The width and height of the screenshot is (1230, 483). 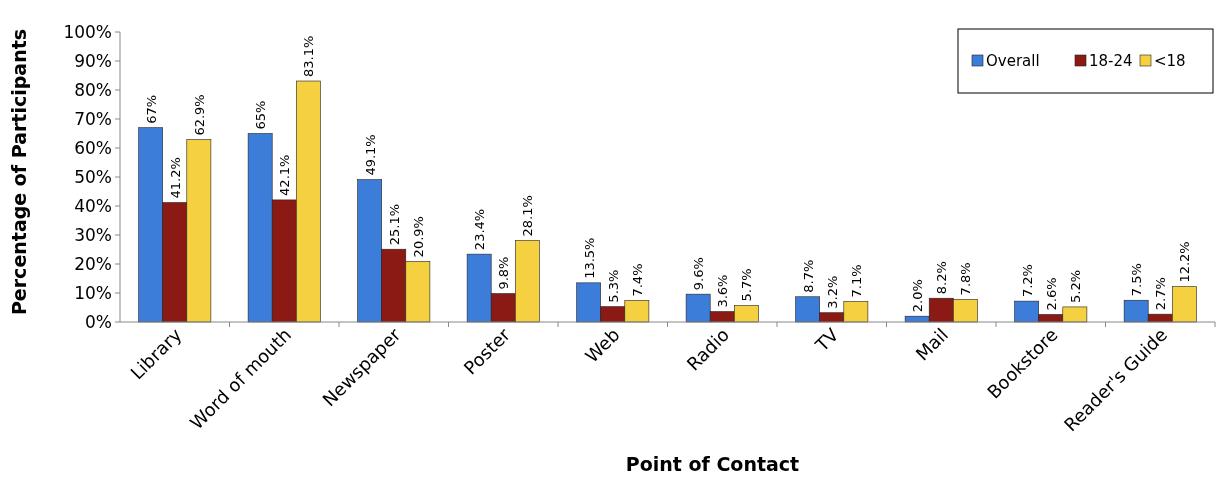 I want to click on legend-label: 18-24, so click(x=1111, y=61).